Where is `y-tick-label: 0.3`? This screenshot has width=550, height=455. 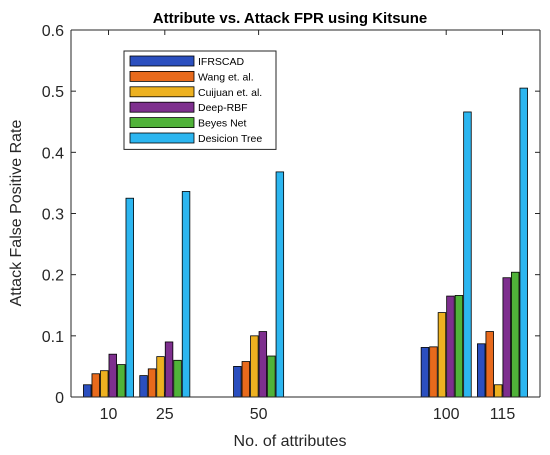 y-tick-label: 0.3 is located at coordinates (53, 215).